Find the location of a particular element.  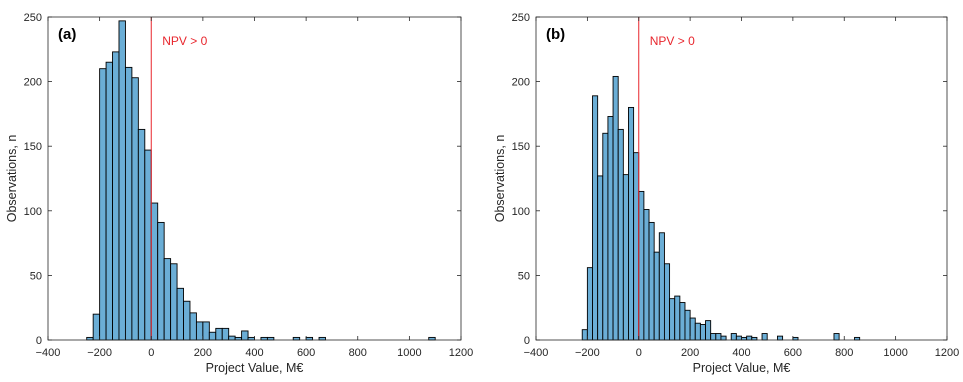

panel-label: (b) is located at coordinates (555, 34).